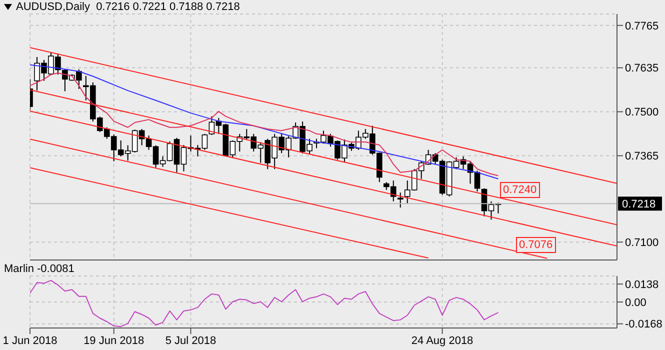 This screenshot has width=665, height=350. I want to click on annotation: 0.7240, so click(520, 190).